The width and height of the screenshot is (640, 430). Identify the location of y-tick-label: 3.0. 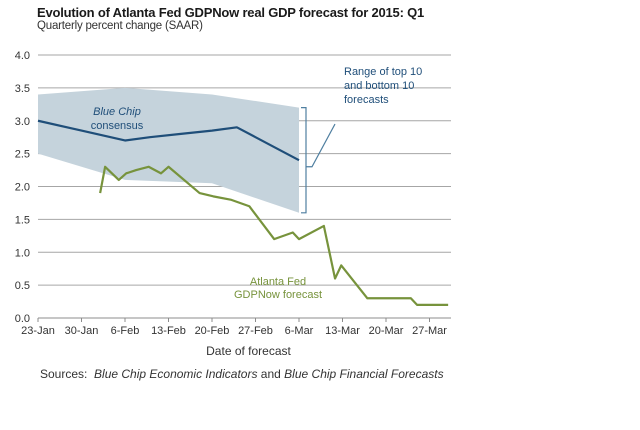
(22, 122).